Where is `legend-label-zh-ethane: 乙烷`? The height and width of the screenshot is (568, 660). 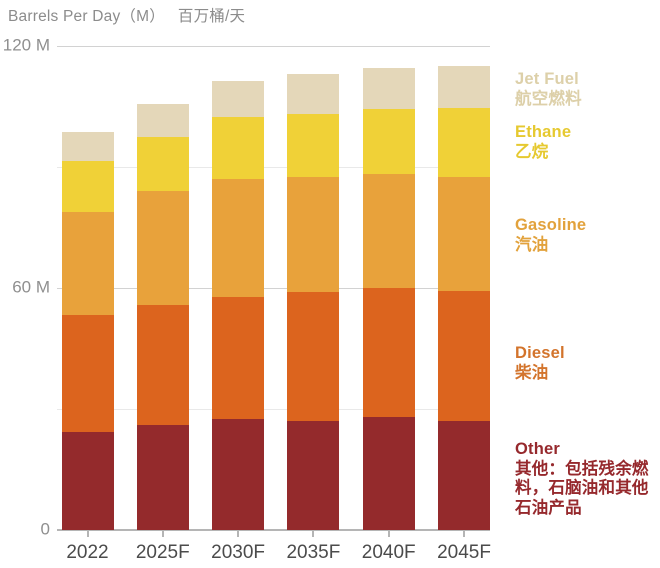
legend-label-zh-ethane: 乙烷 is located at coordinates (532, 151).